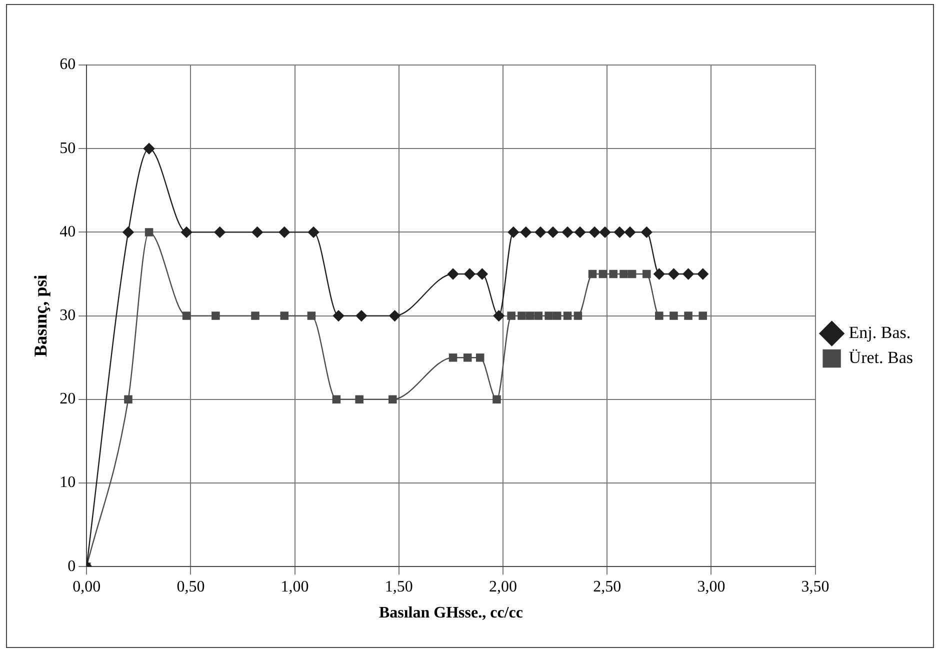 This screenshot has height=655, width=943. Describe the element at coordinates (398, 587) in the screenshot. I see `x-tick-label: 1,50` at that location.